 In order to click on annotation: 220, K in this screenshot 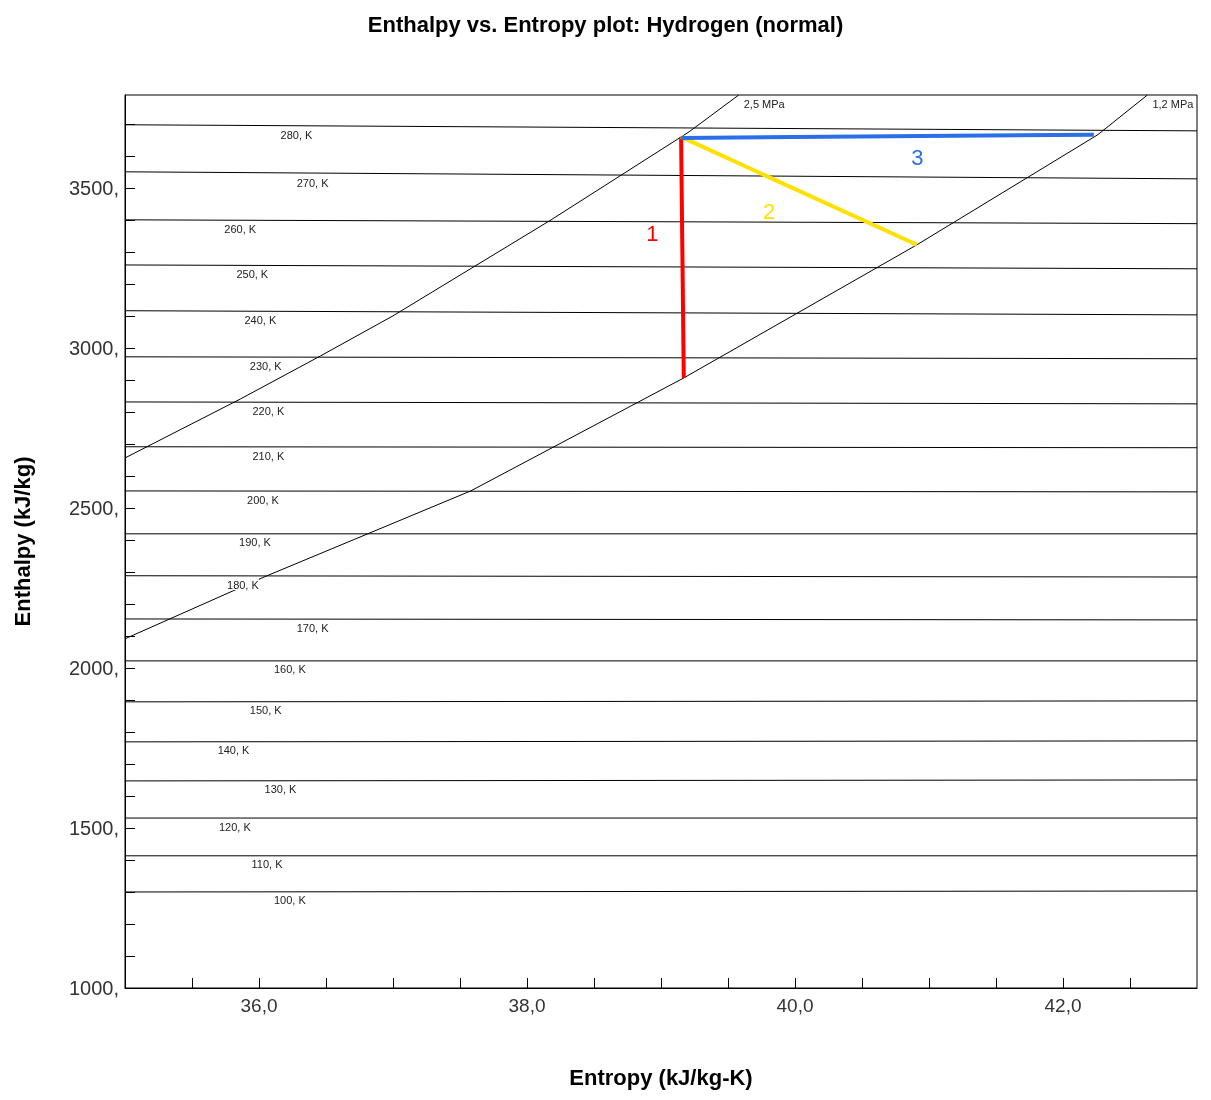, I will do `click(268, 410)`.